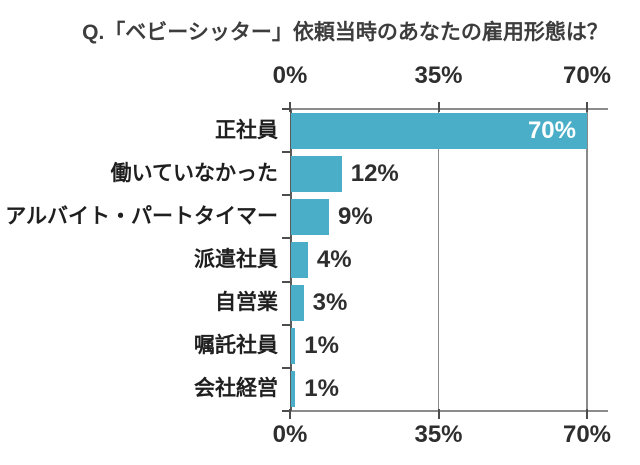  Describe the element at coordinates (355, 216) in the screenshot. I see `value-label: 9%` at that location.